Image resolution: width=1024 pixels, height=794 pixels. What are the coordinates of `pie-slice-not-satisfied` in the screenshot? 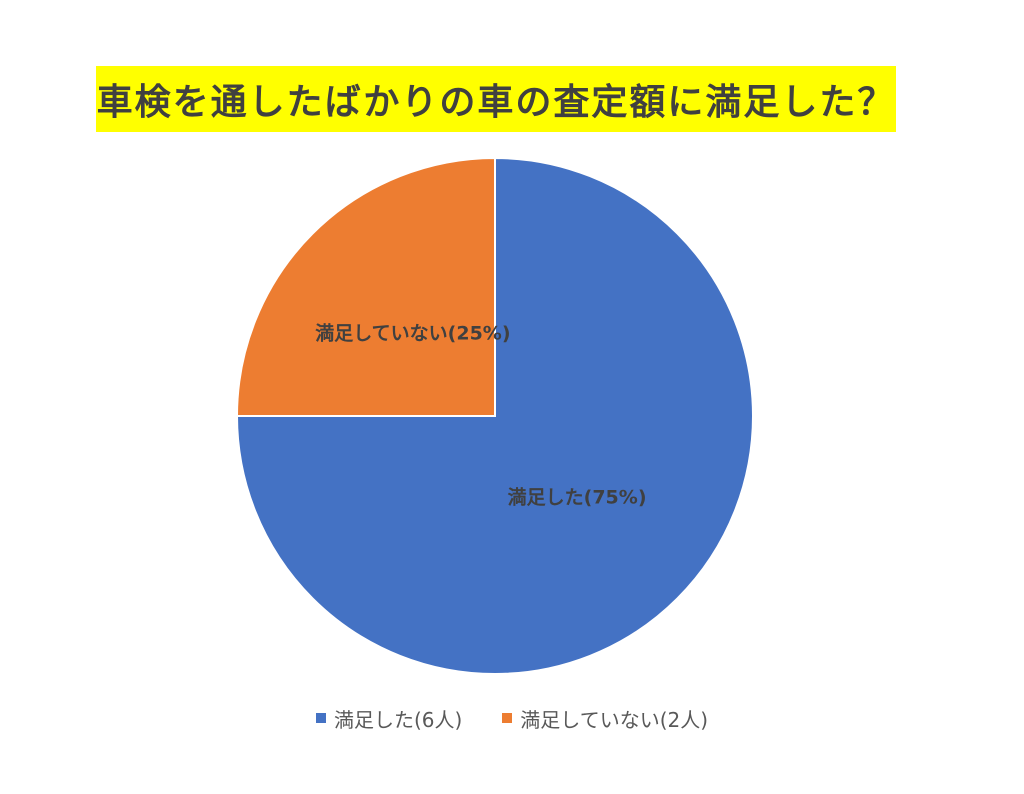 It's located at (365, 286).